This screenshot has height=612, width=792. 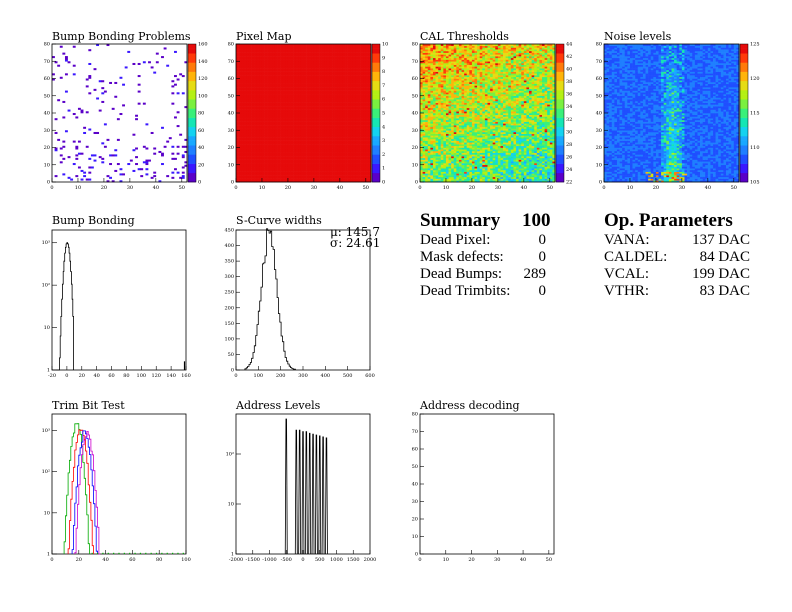 What do you see at coordinates (376, 97) in the screenshot?
I see `palette-cell` at bounding box center [376, 97].